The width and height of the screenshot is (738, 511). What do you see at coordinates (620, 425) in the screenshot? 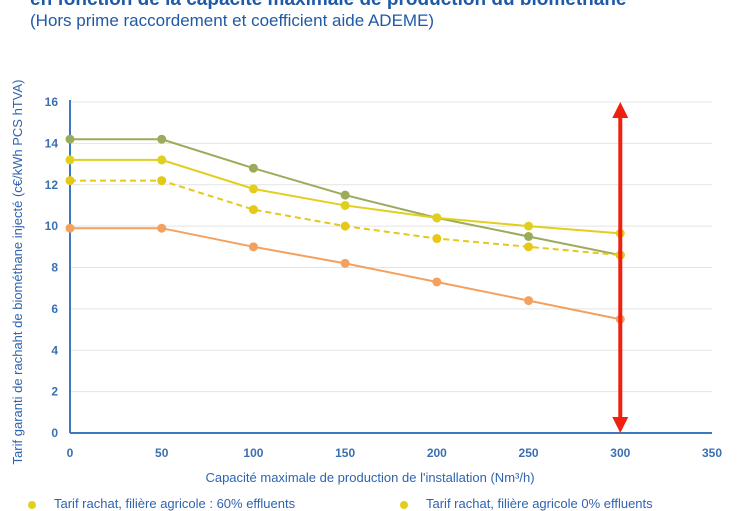
I see `annotation-arrow-head-down` at bounding box center [620, 425].